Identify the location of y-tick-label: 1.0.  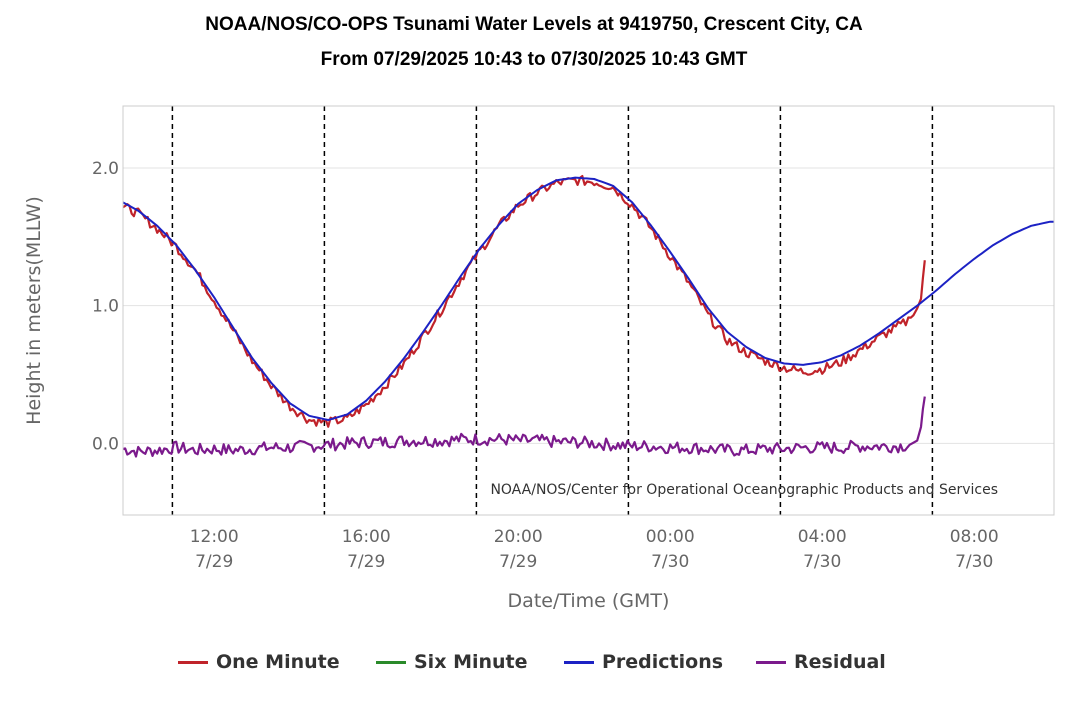
(105, 307).